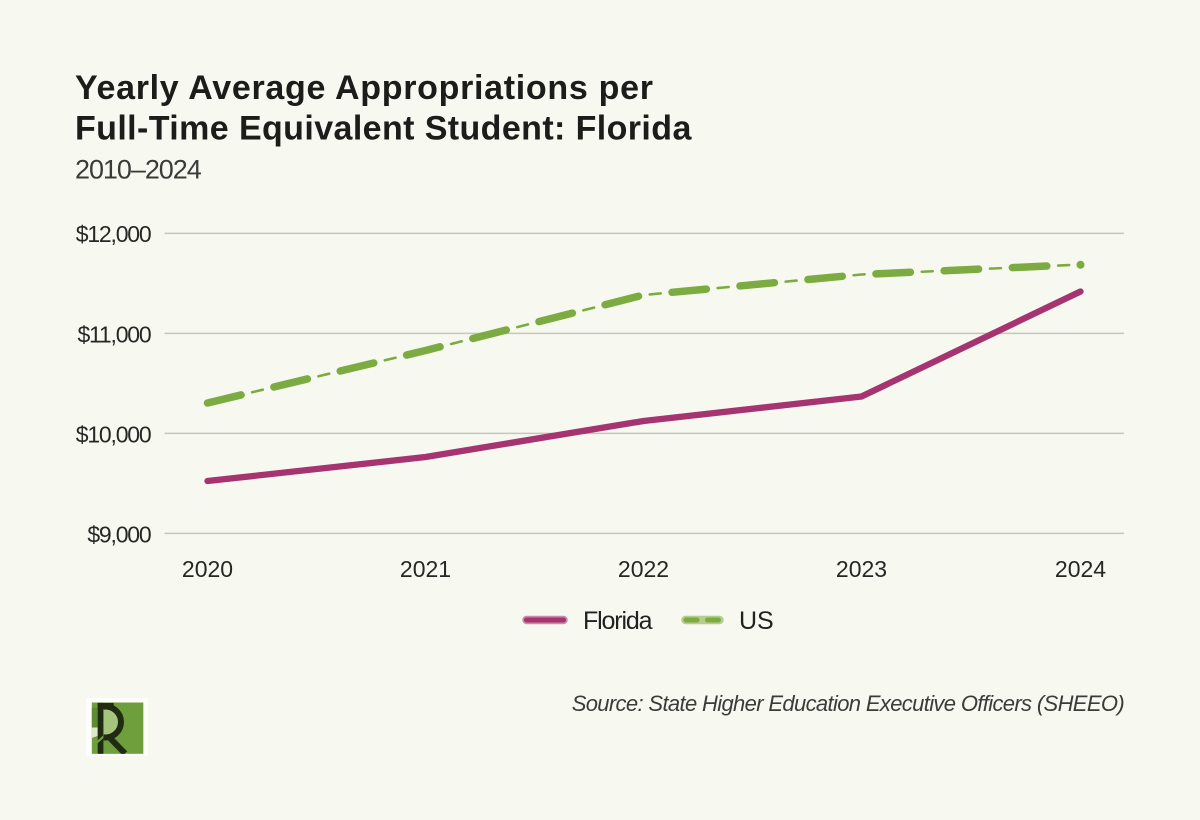 Image resolution: width=1200 pixels, height=820 pixels. I want to click on svg-text: $9,000, so click(119, 534).